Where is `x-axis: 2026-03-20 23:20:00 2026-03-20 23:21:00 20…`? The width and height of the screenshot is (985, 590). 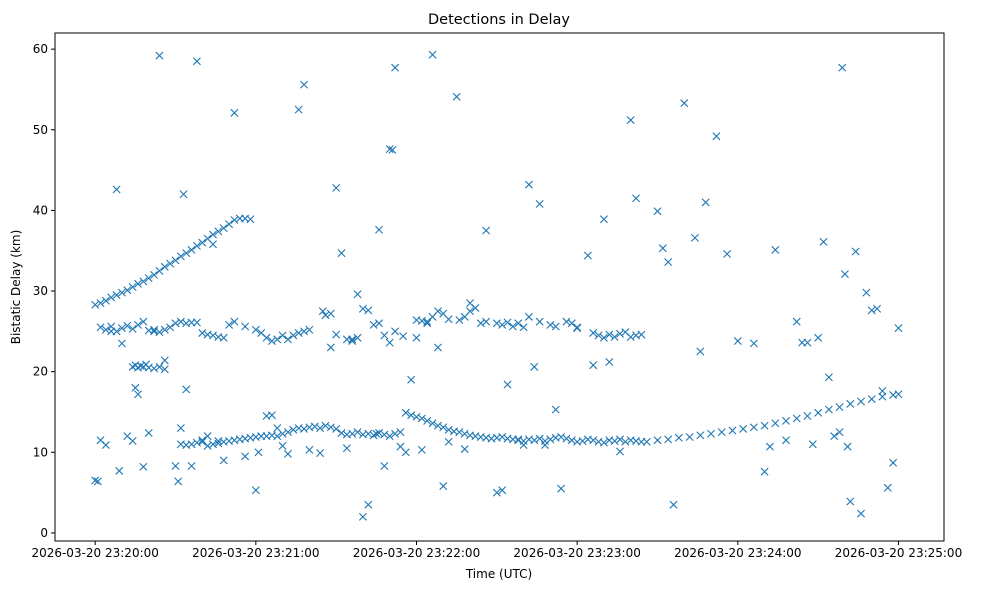
x-axis: 2026-03-20 23:20:00 2026-03-20 23:21:00 20… is located at coordinates (496, 550).